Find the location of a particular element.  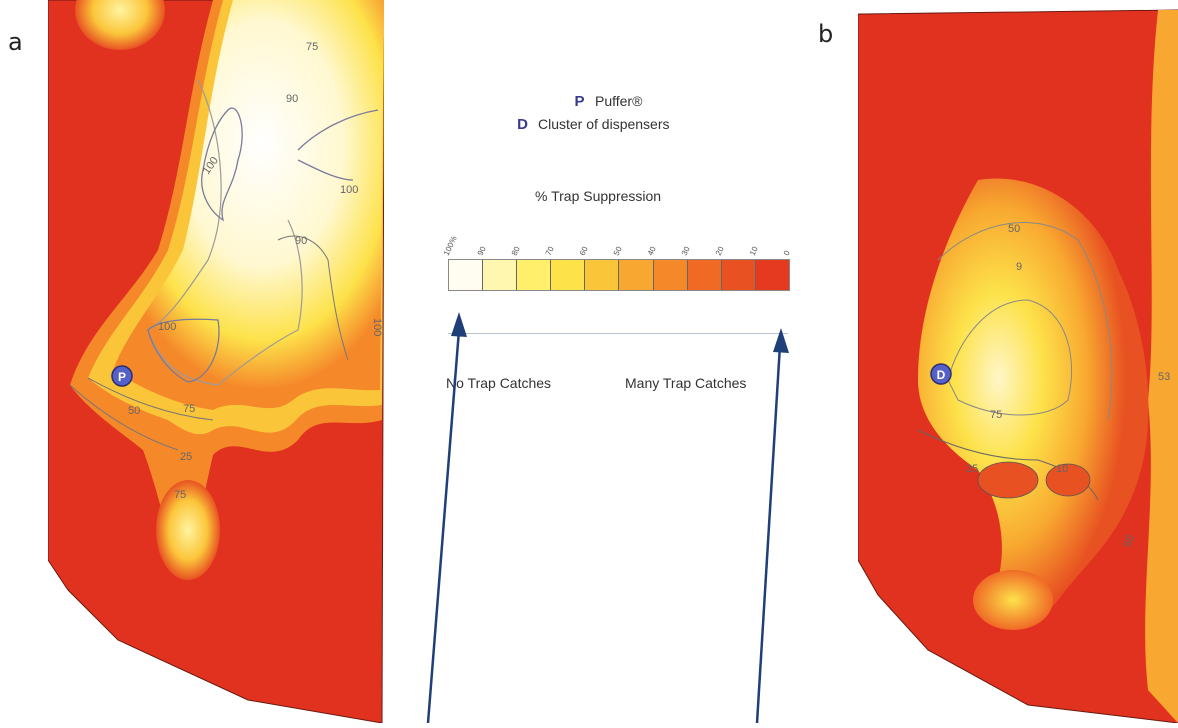

hotspot-lower is located at coordinates (188, 530).